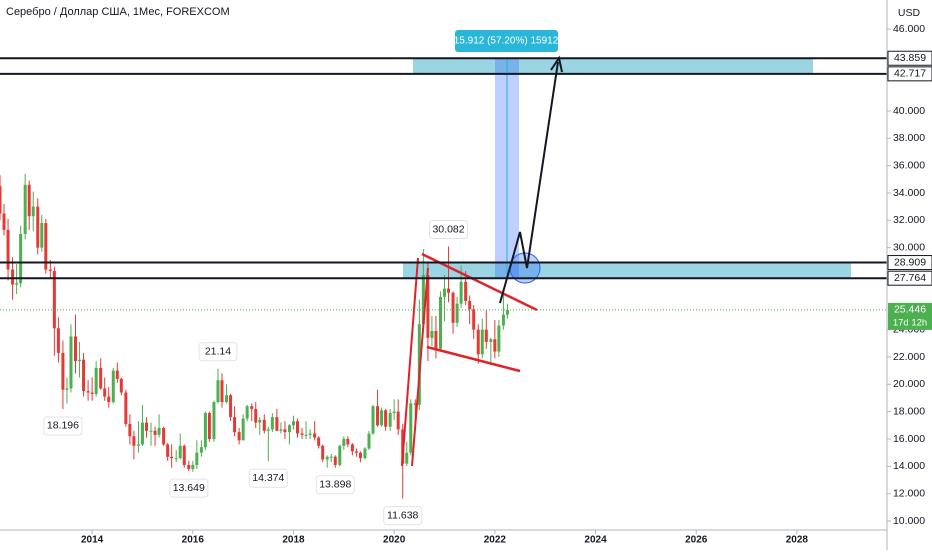  What do you see at coordinates (448, 229) in the screenshot?
I see `annotation-label: 30.082` at bounding box center [448, 229].